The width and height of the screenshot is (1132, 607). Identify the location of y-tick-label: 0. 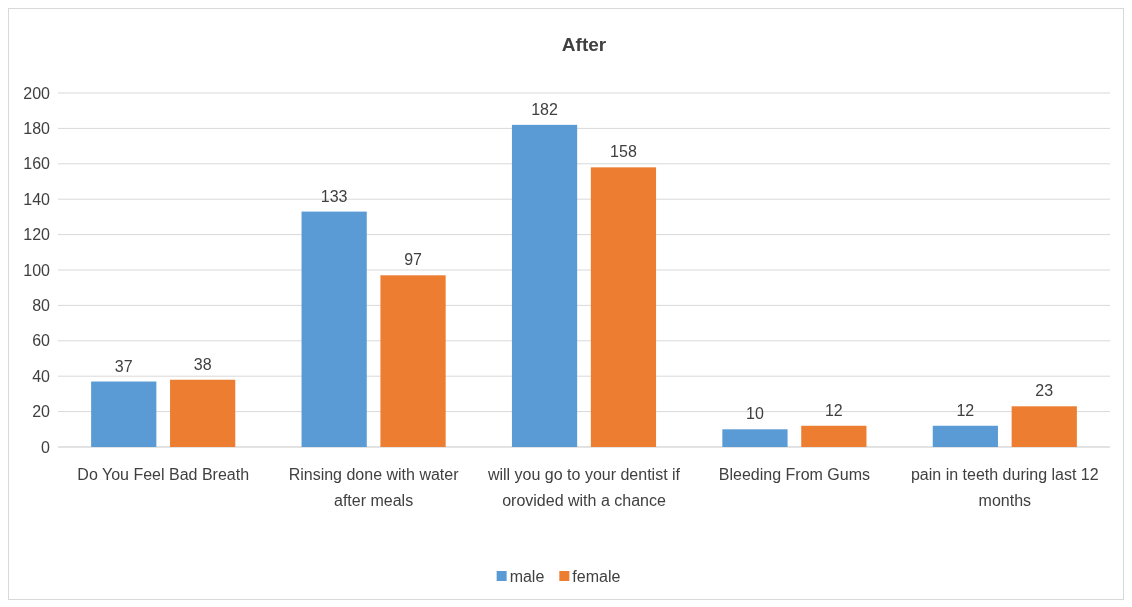
(46, 447).